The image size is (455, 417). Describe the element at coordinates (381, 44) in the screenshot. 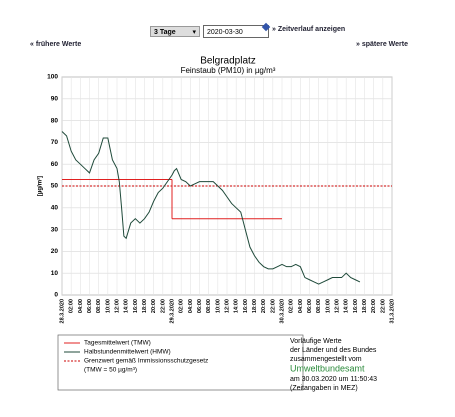

I see `later-link: » spätere Werte` at that location.